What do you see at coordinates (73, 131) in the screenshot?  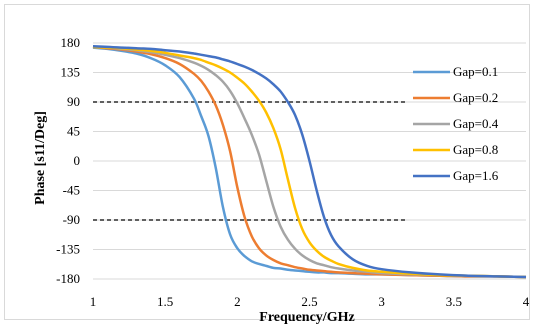 I see `y-tick-label: 45` at bounding box center [73, 131].